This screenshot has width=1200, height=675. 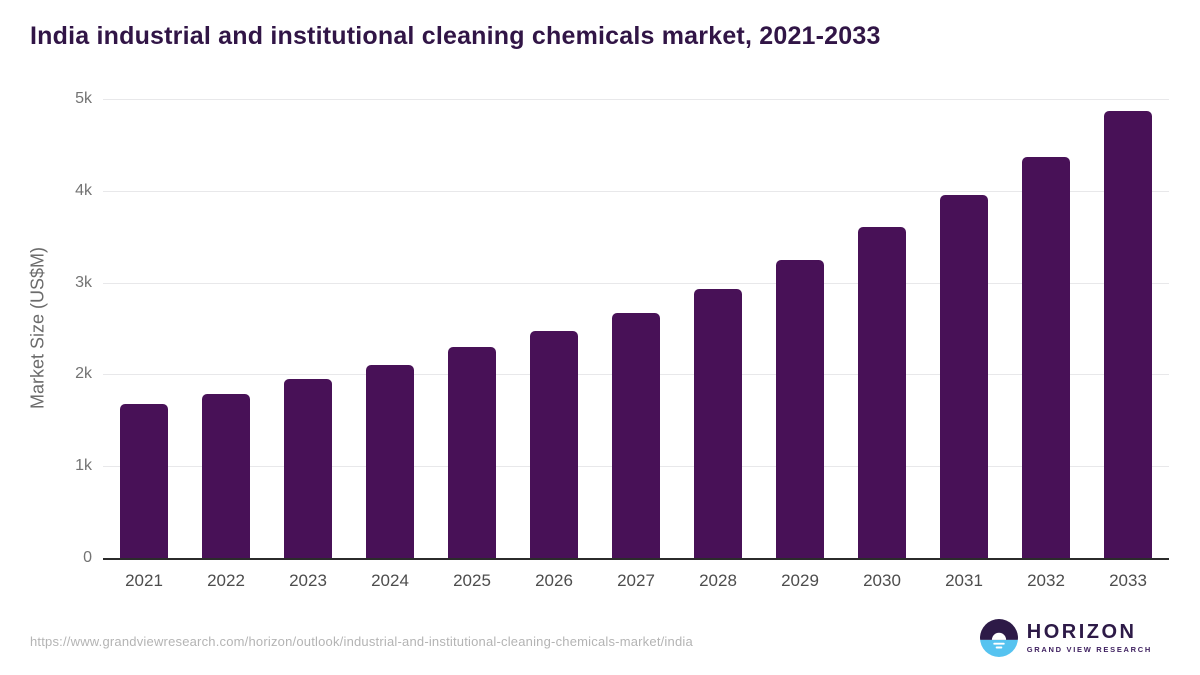 I want to click on gridline-3k, so click(x=636, y=283).